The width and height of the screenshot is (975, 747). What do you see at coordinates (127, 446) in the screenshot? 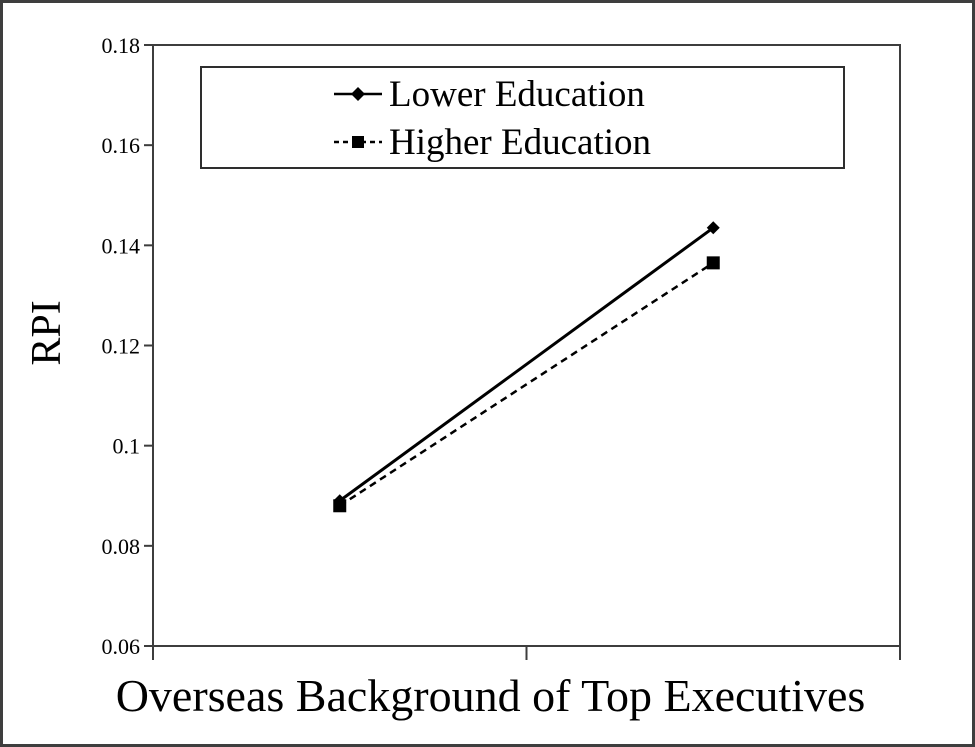
I see `y-tick-label: 0.1` at bounding box center [127, 446].